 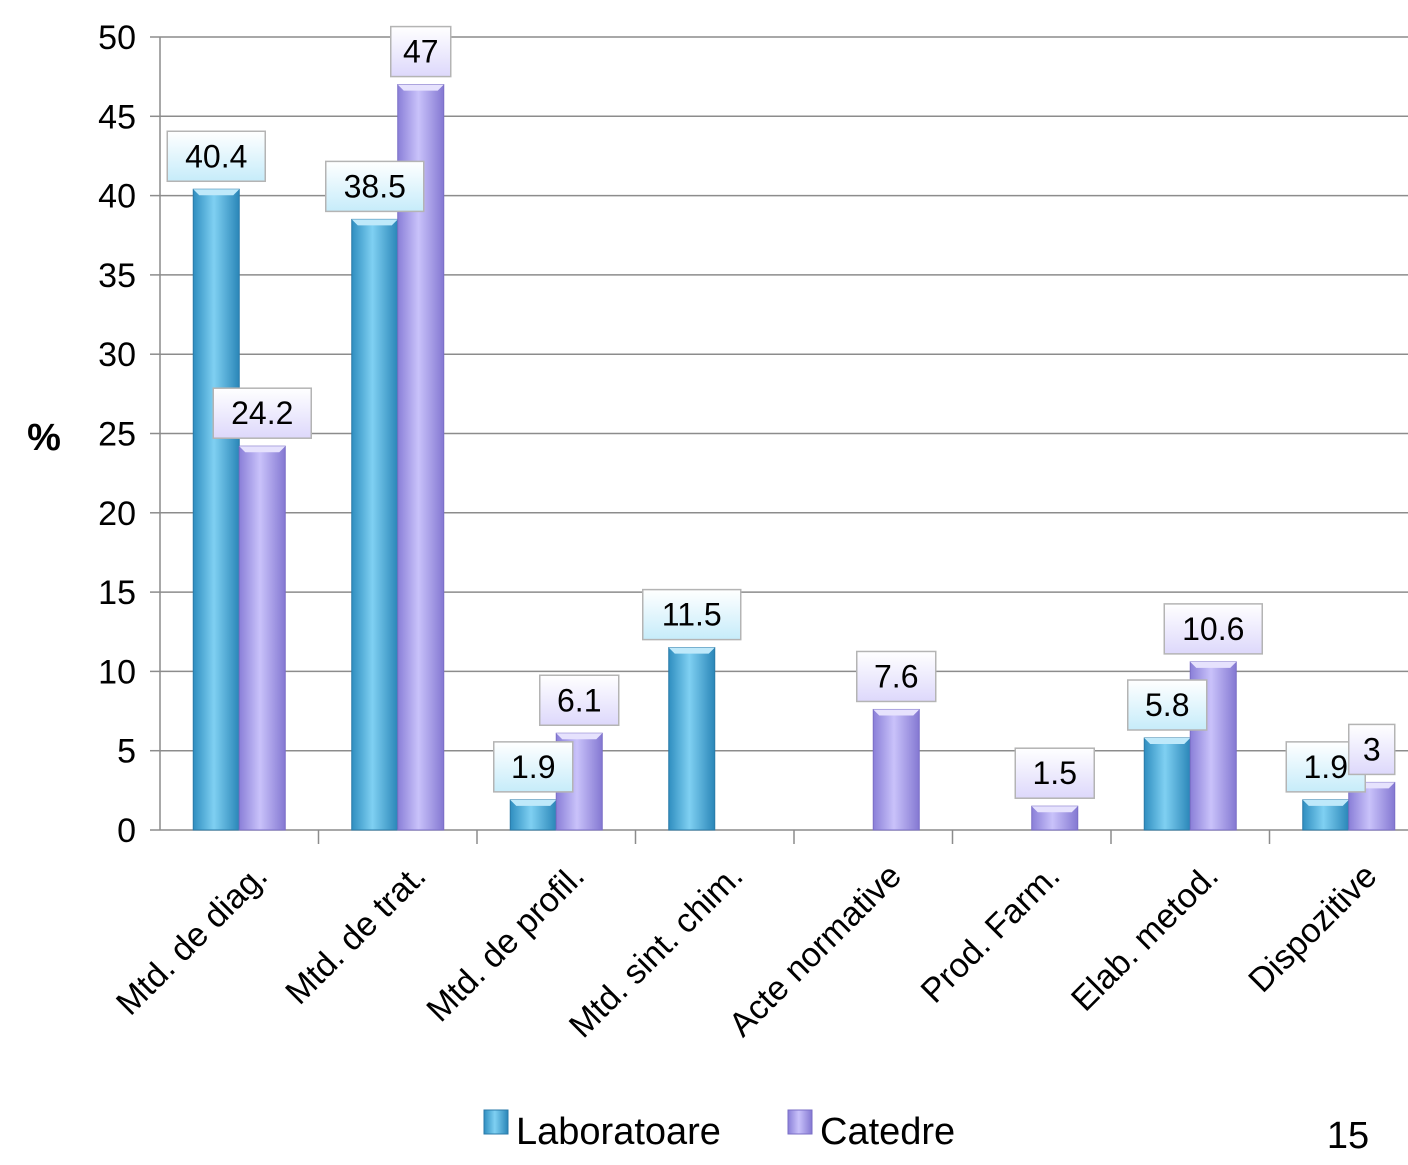 What do you see at coordinates (1326, 767) in the screenshot?
I see `data-label-laboratoare-7: 1.9` at bounding box center [1326, 767].